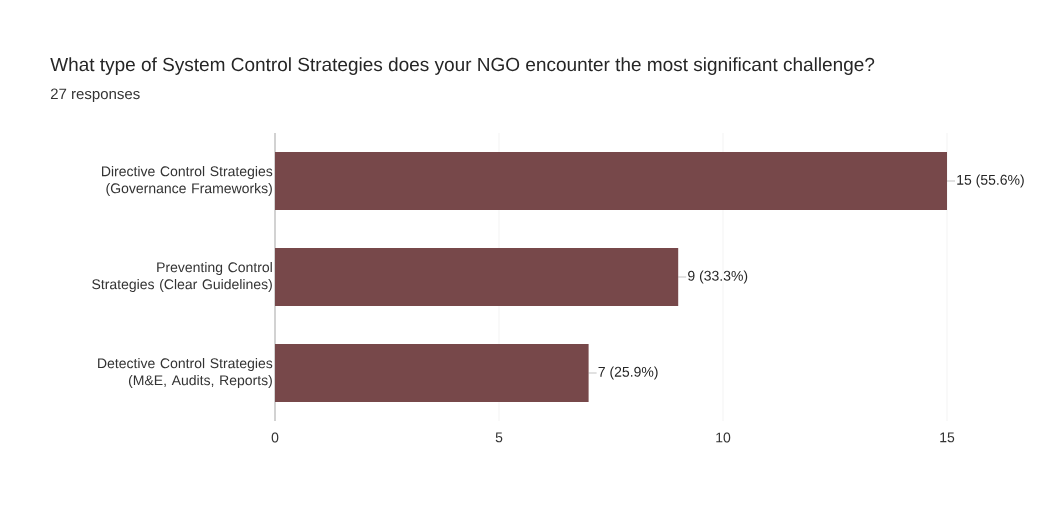 This screenshot has width=1046, height=512. What do you see at coordinates (462, 66) in the screenshot?
I see `chart-title: What type of System Control Strategies does your NGO encounter the most significant challenge?` at bounding box center [462, 66].